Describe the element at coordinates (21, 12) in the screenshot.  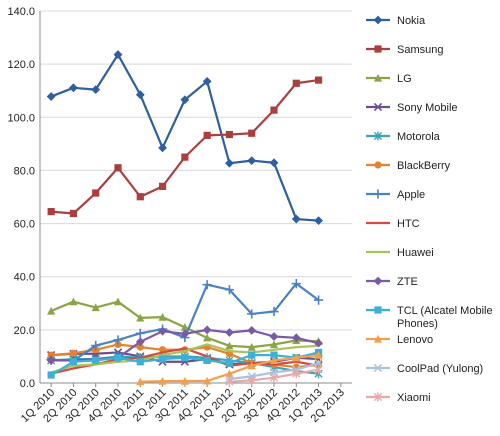
I see `y-tick-label: 140.0` at that location.